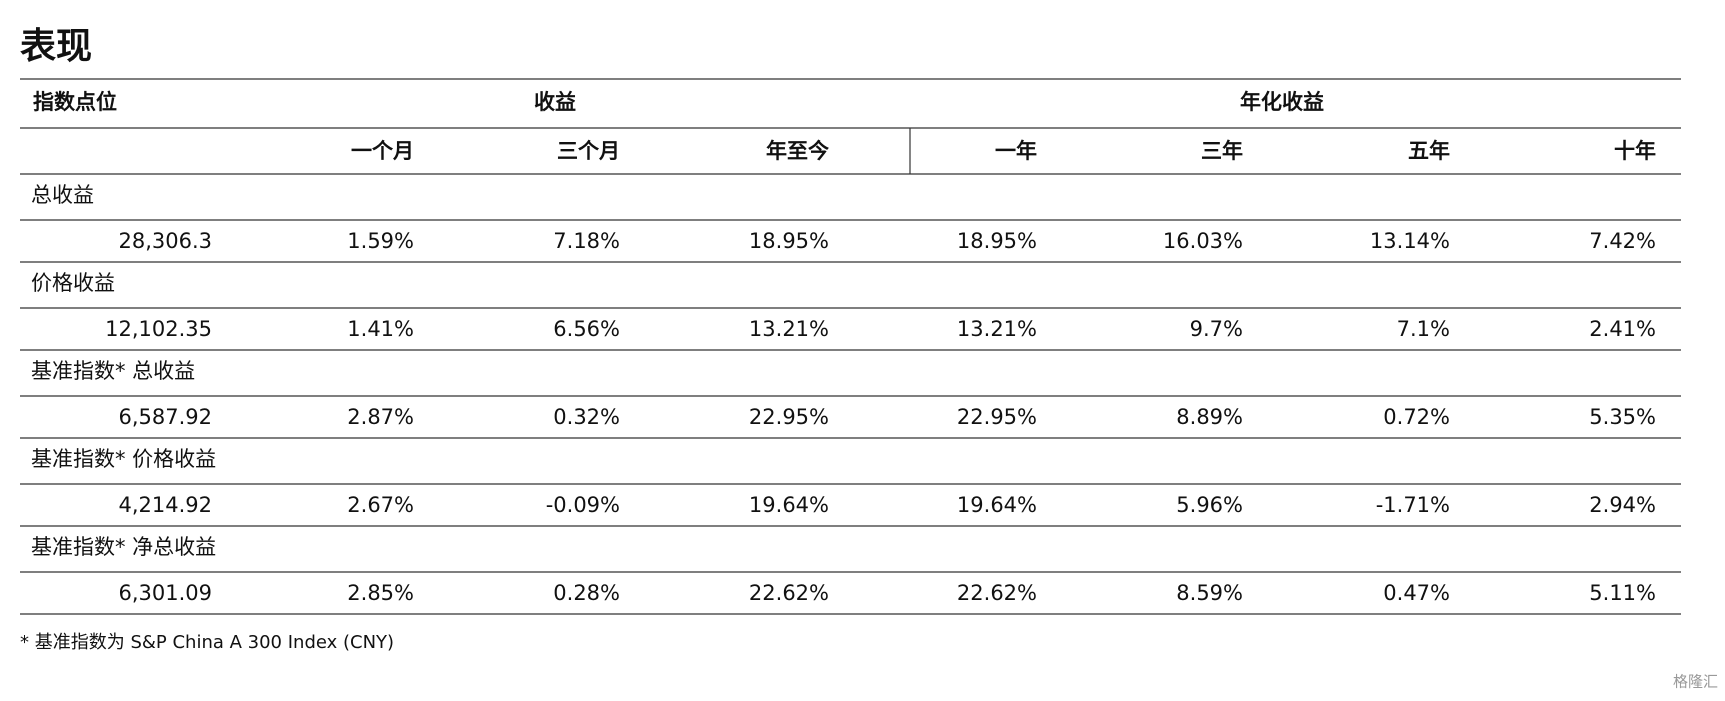 This screenshot has width=1725, height=701. I want to click on cell: 5.96%, so click(1209, 505).